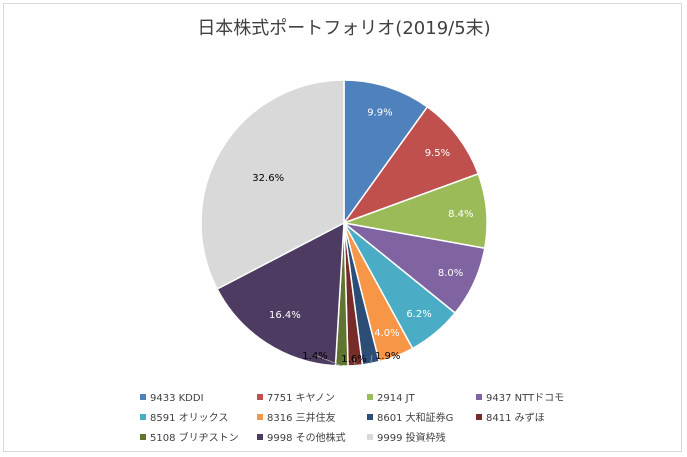 This screenshot has height=457, width=687. Describe the element at coordinates (450, 273) in the screenshot. I see `slice-data-label: 8.0%` at that location.